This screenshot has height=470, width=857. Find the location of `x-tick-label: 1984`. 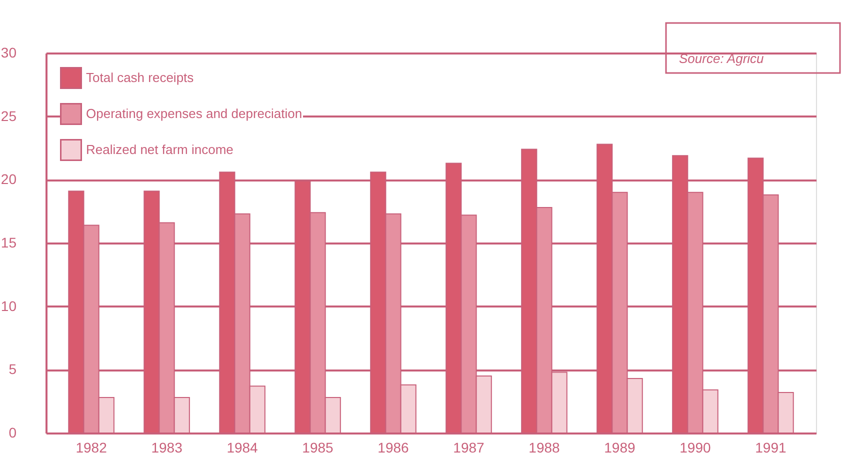

x-tick-label: 1984 is located at coordinates (242, 448).